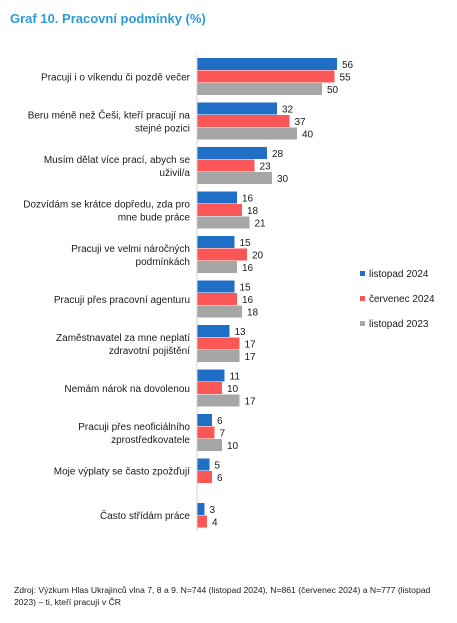  What do you see at coordinates (127, 389) in the screenshot?
I see `category-label: Nemám nárok na dovolenou` at bounding box center [127, 389].